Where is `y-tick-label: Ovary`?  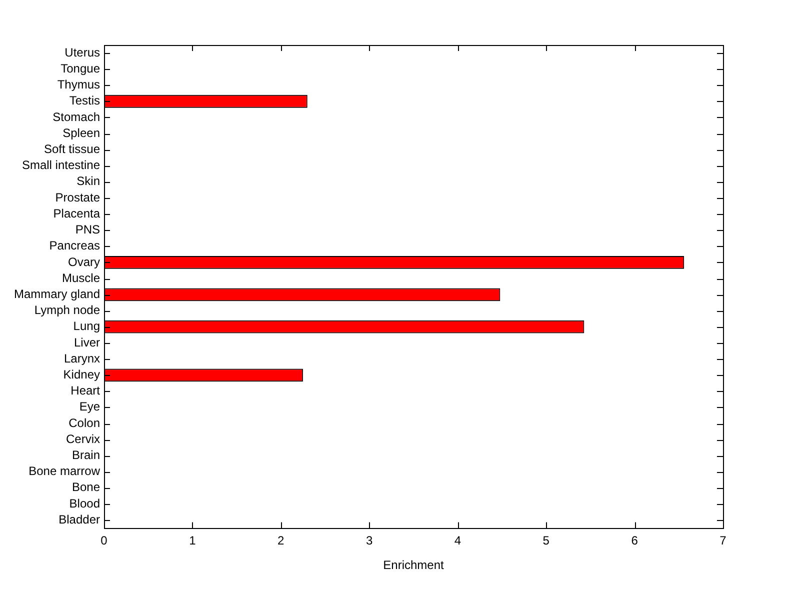
y-tick-label: Ovary is located at coordinates (84, 261).